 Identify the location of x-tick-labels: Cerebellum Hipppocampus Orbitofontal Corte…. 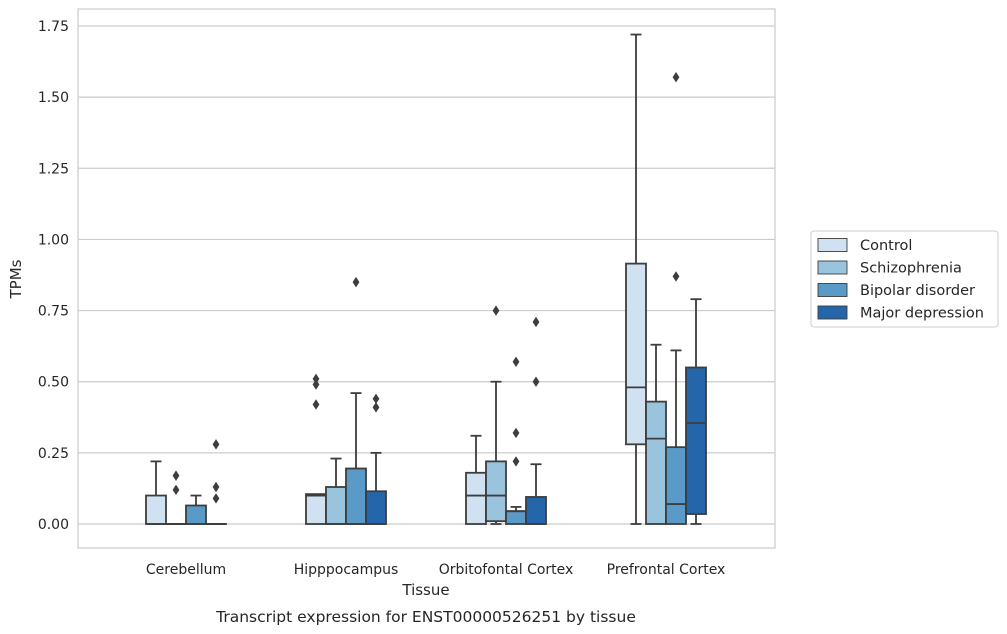
(435, 570).